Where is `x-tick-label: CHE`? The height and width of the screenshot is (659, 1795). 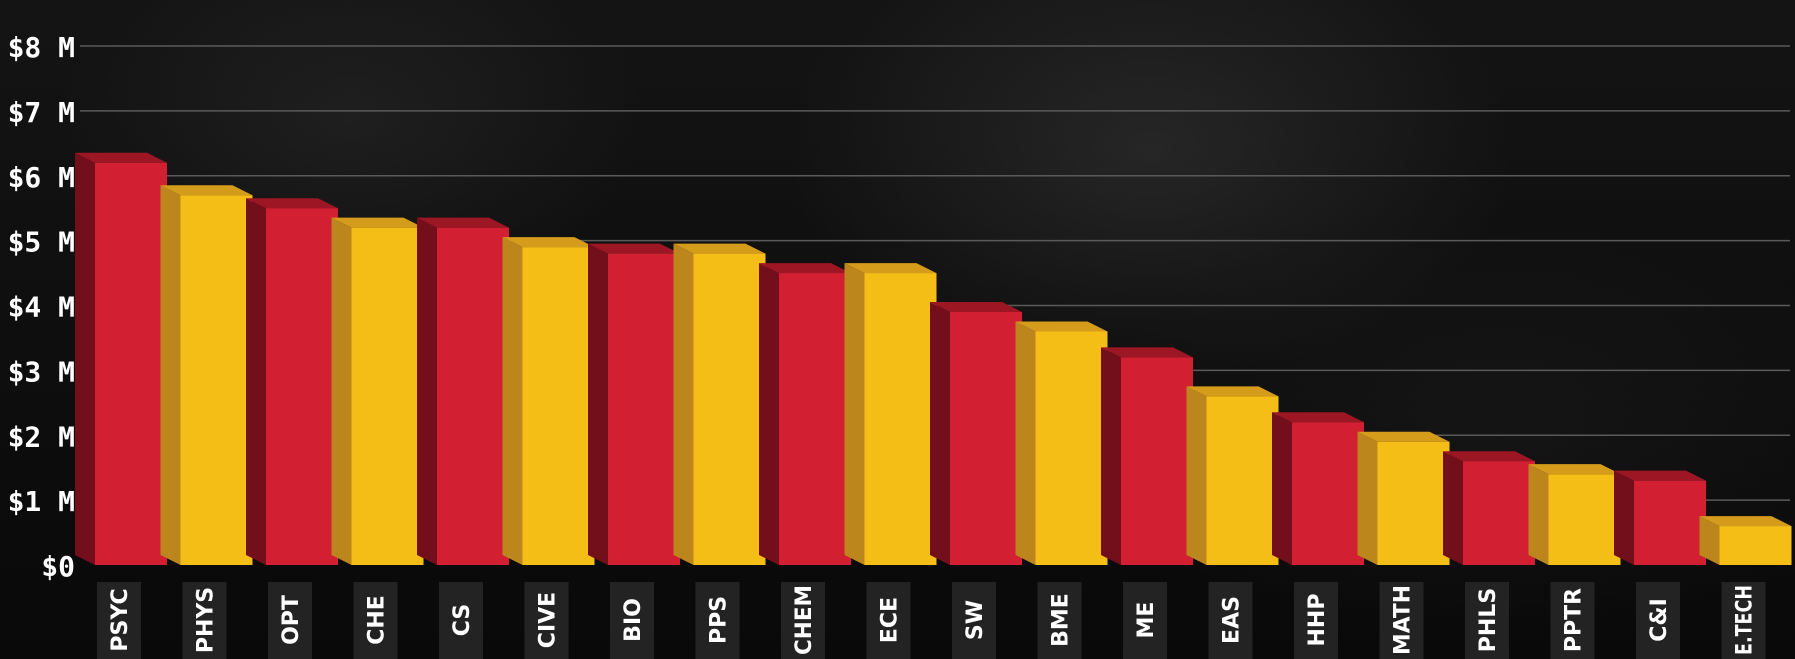
x-tick-label: CHE is located at coordinates (377, 620).